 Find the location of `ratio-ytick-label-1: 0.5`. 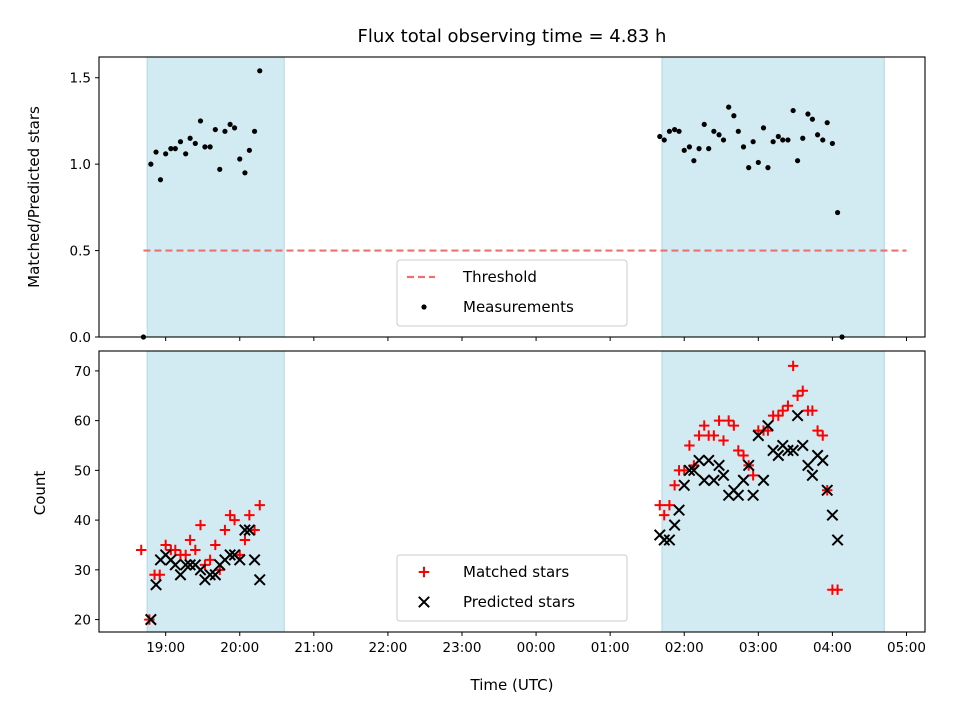

ratio-ytick-label-1: 0.5 is located at coordinates (80, 252).